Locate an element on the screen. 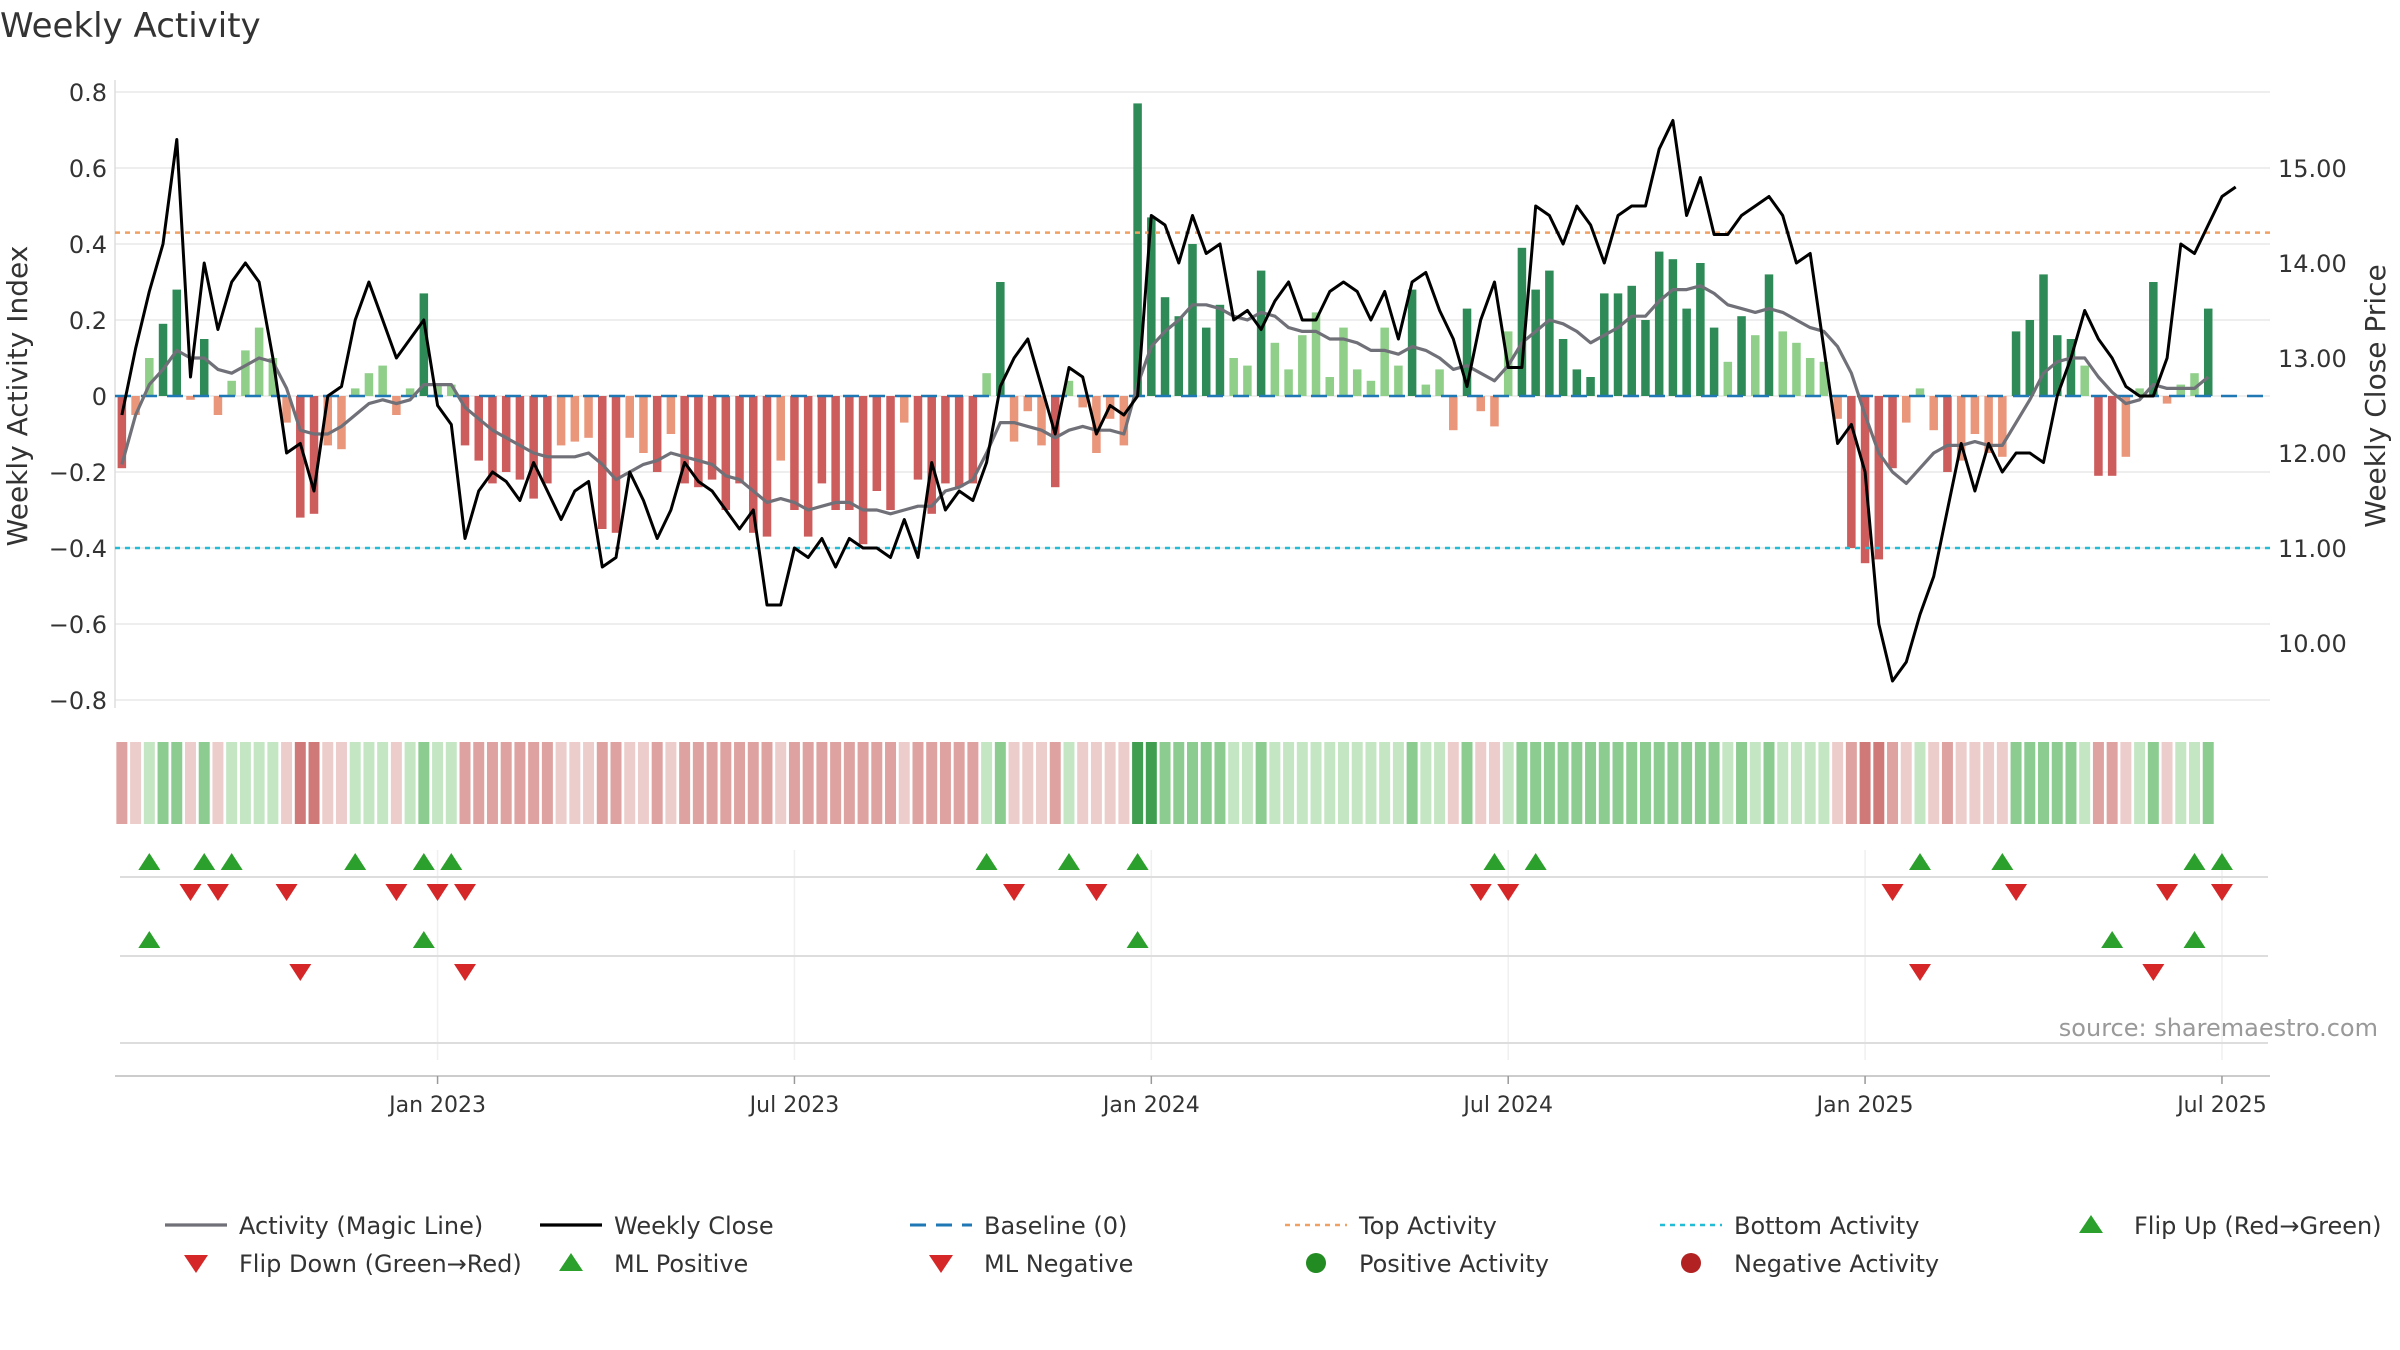 This screenshot has height=1350, width=2400. left-tick-label: 0.2 is located at coordinates (88, 321).